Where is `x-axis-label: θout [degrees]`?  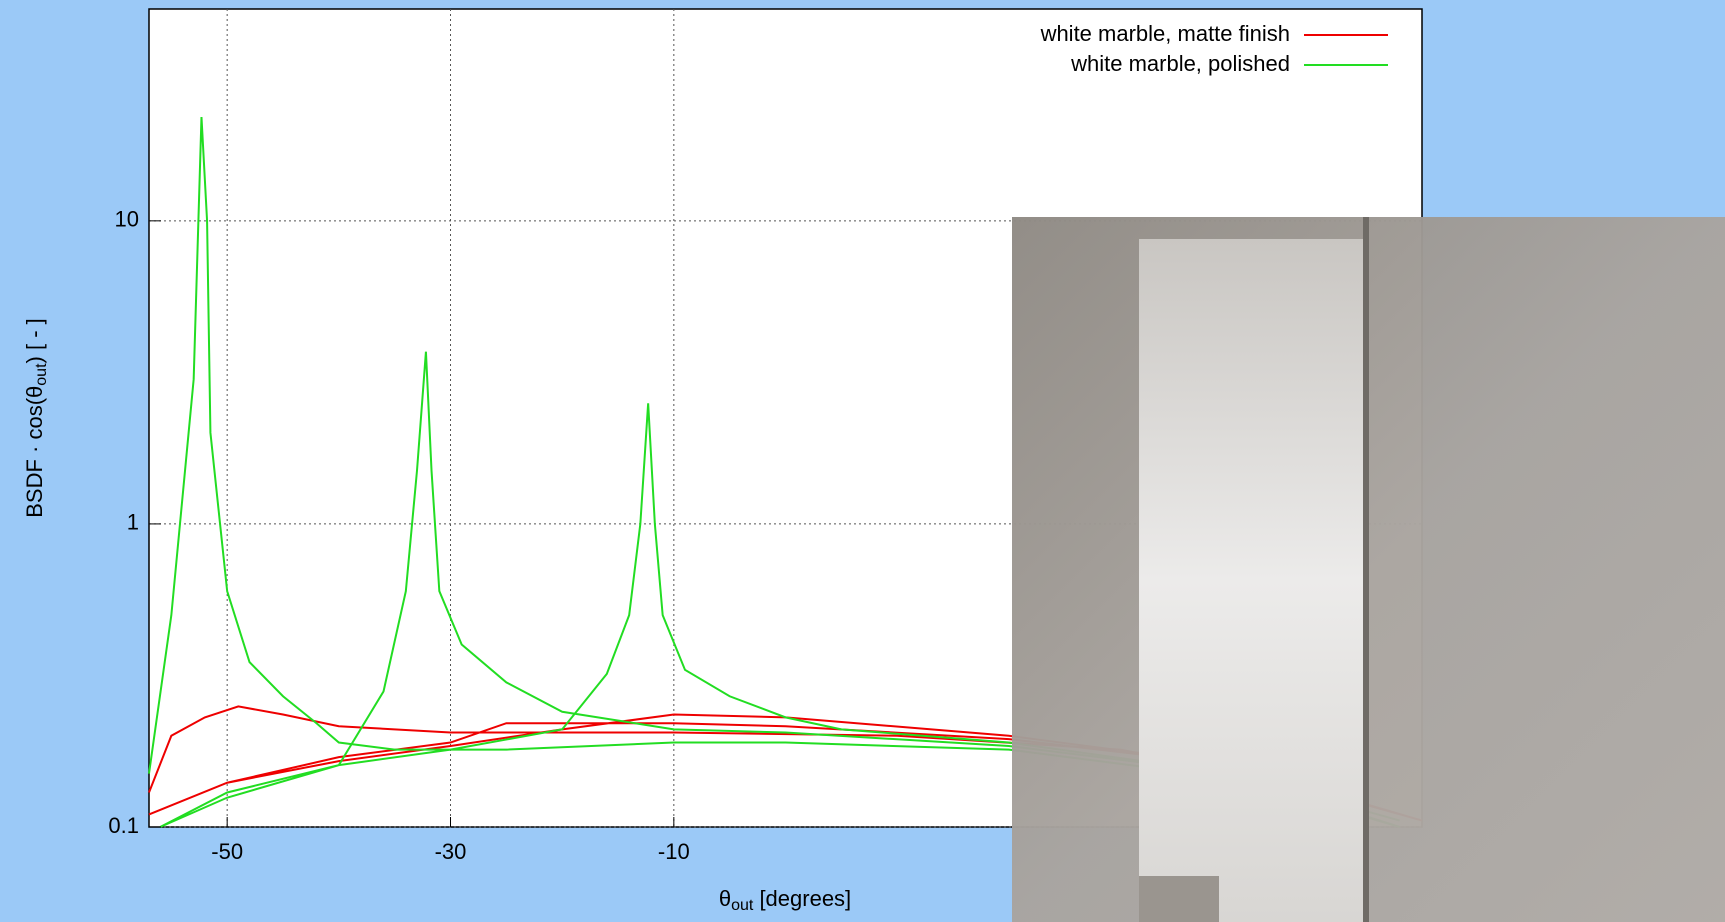
x-axis-label: θout [degrees] is located at coordinates (785, 900).